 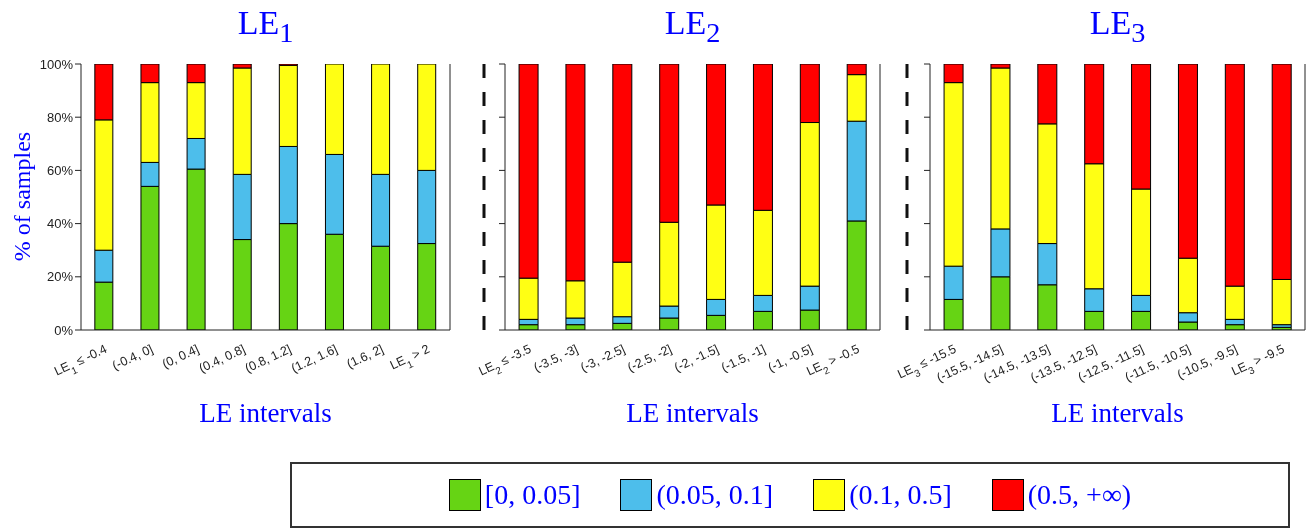 What do you see at coordinates (692, 26) in the screenshot?
I see `chart-title: LE$_{2}$` at bounding box center [692, 26].